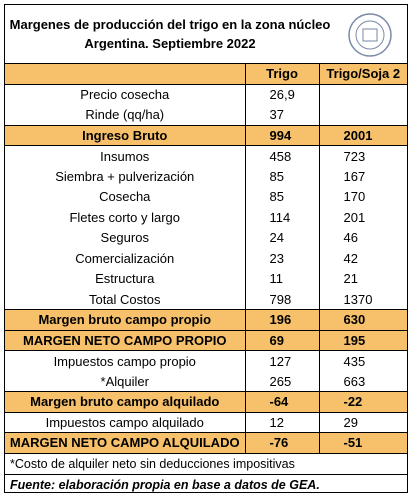 The height and width of the screenshot is (498, 414). What do you see at coordinates (282, 217) in the screenshot?
I see `cell-value: 114` at bounding box center [282, 217].